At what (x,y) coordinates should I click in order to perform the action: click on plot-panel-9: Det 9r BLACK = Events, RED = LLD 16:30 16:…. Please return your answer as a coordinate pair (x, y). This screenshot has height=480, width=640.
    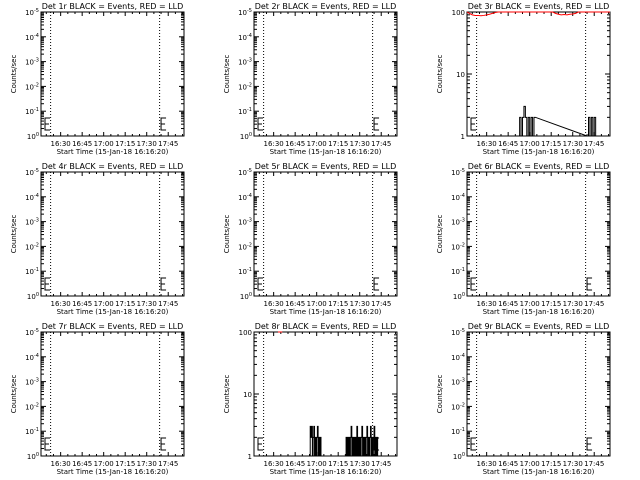
    Looking at the image, I should click on (523, 399).